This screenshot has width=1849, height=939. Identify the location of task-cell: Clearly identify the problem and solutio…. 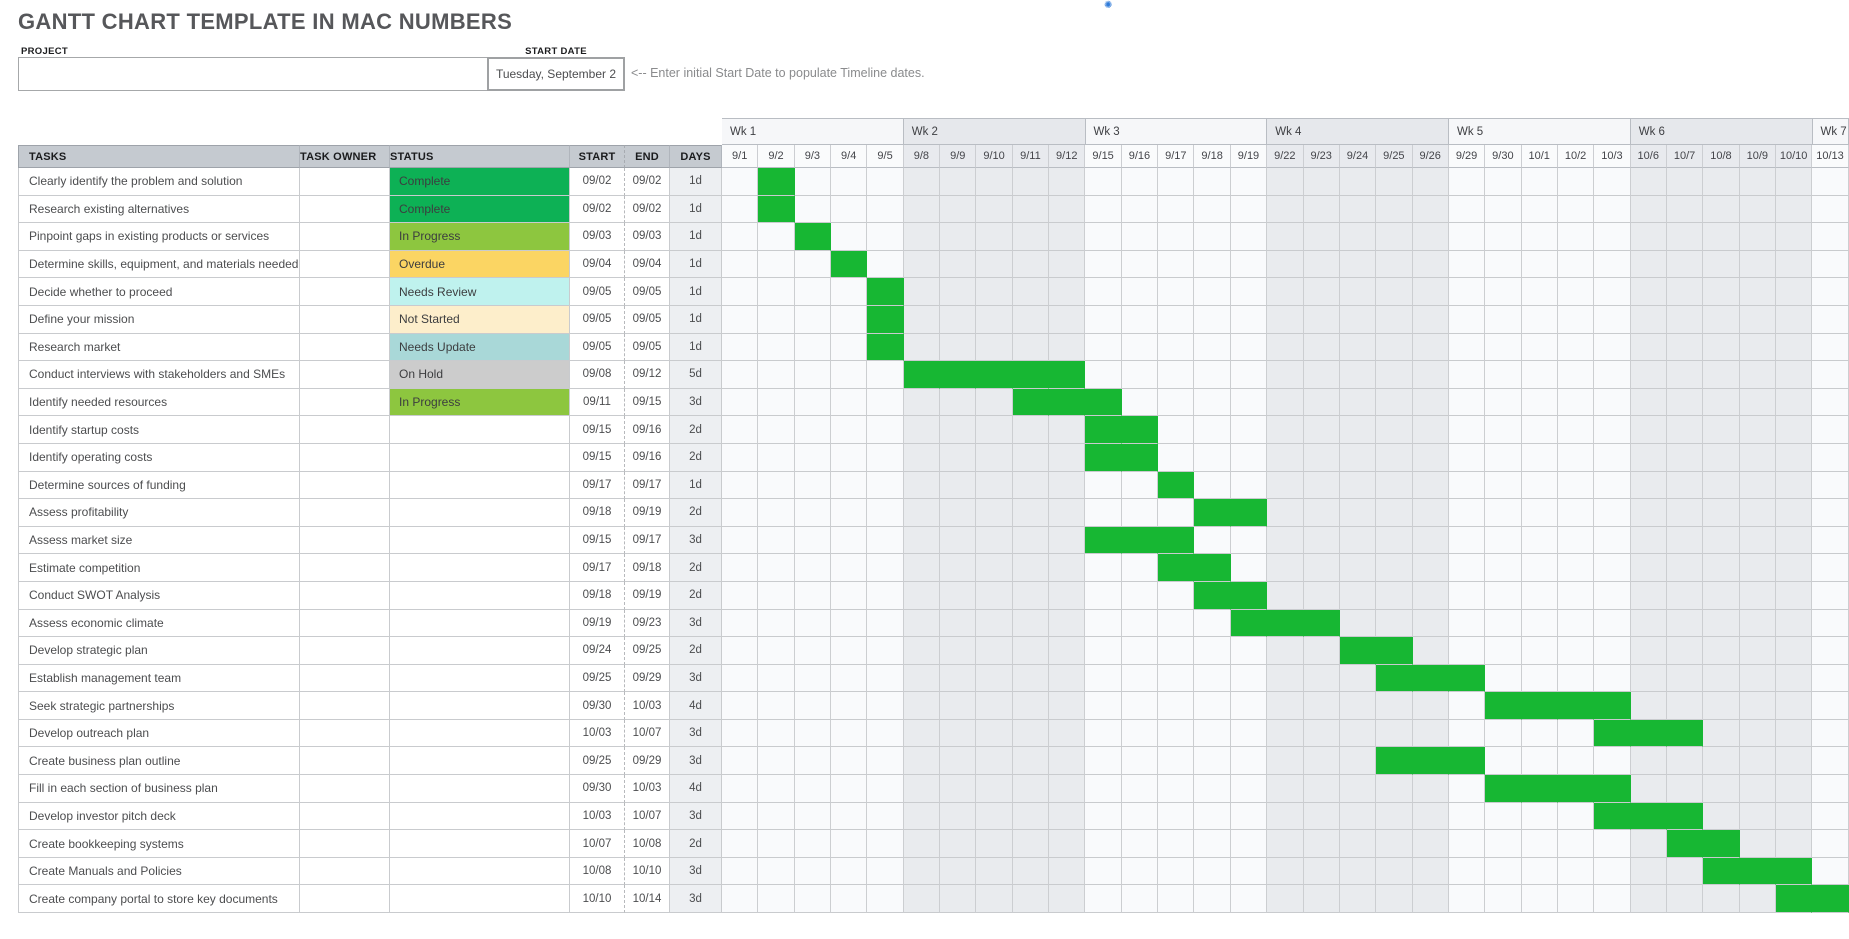
(159, 182).